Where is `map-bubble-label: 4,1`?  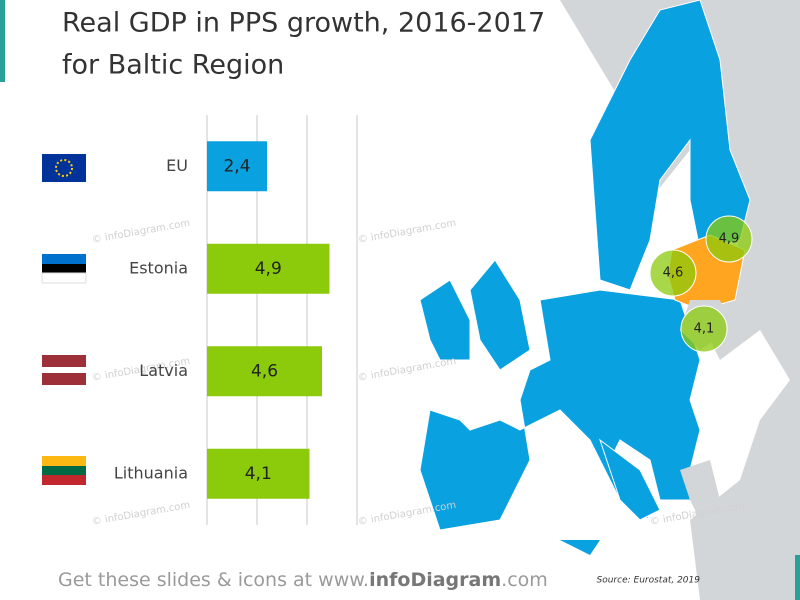
map-bubble-label: 4,1 is located at coordinates (704, 329).